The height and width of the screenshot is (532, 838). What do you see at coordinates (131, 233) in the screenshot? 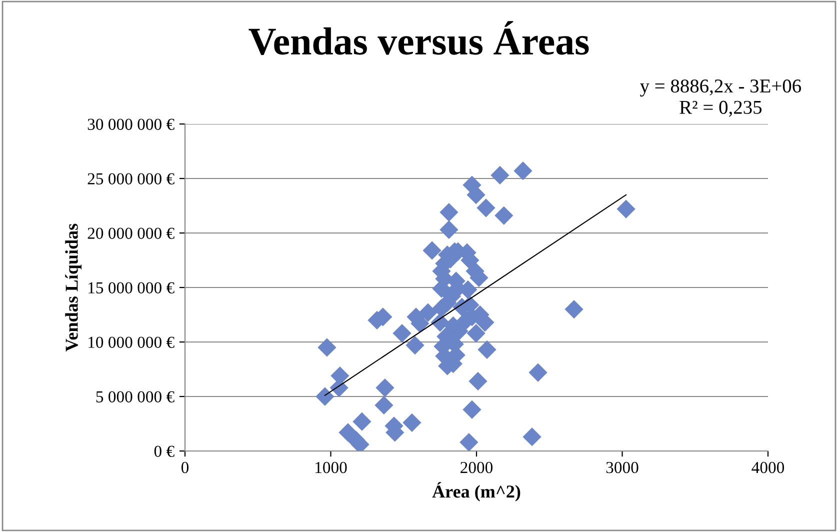
I see `y-tick-label: 20 000 000 €` at bounding box center [131, 233].